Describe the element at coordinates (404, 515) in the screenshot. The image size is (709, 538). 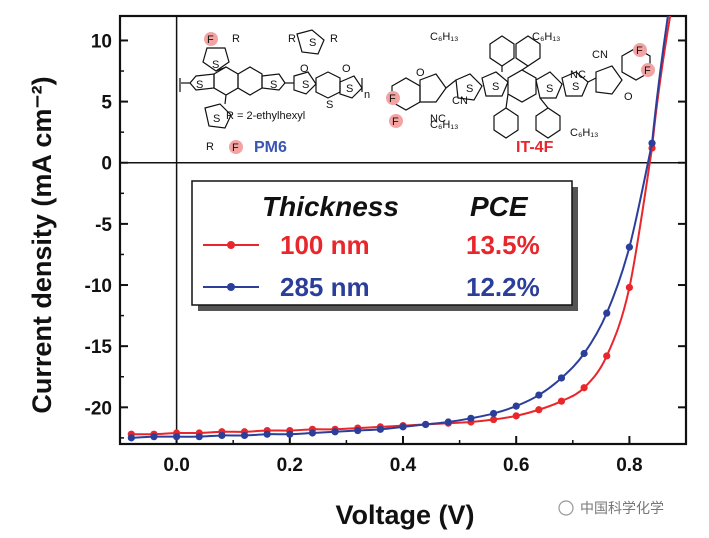
I see `x-axis-title: Voltage (V)` at that location.